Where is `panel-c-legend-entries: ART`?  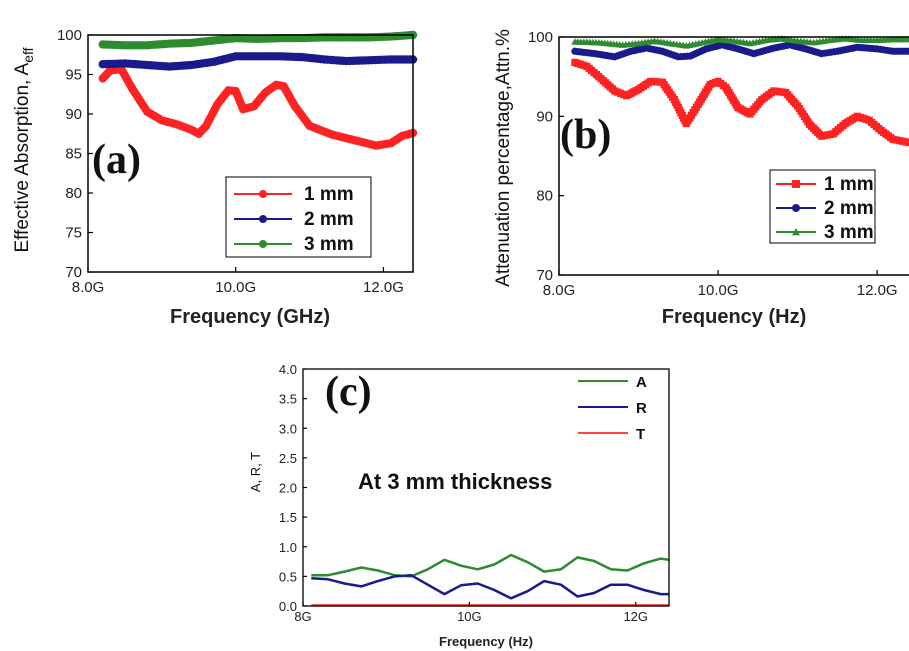
panel-c-legend-entries: ART is located at coordinates (612, 408).